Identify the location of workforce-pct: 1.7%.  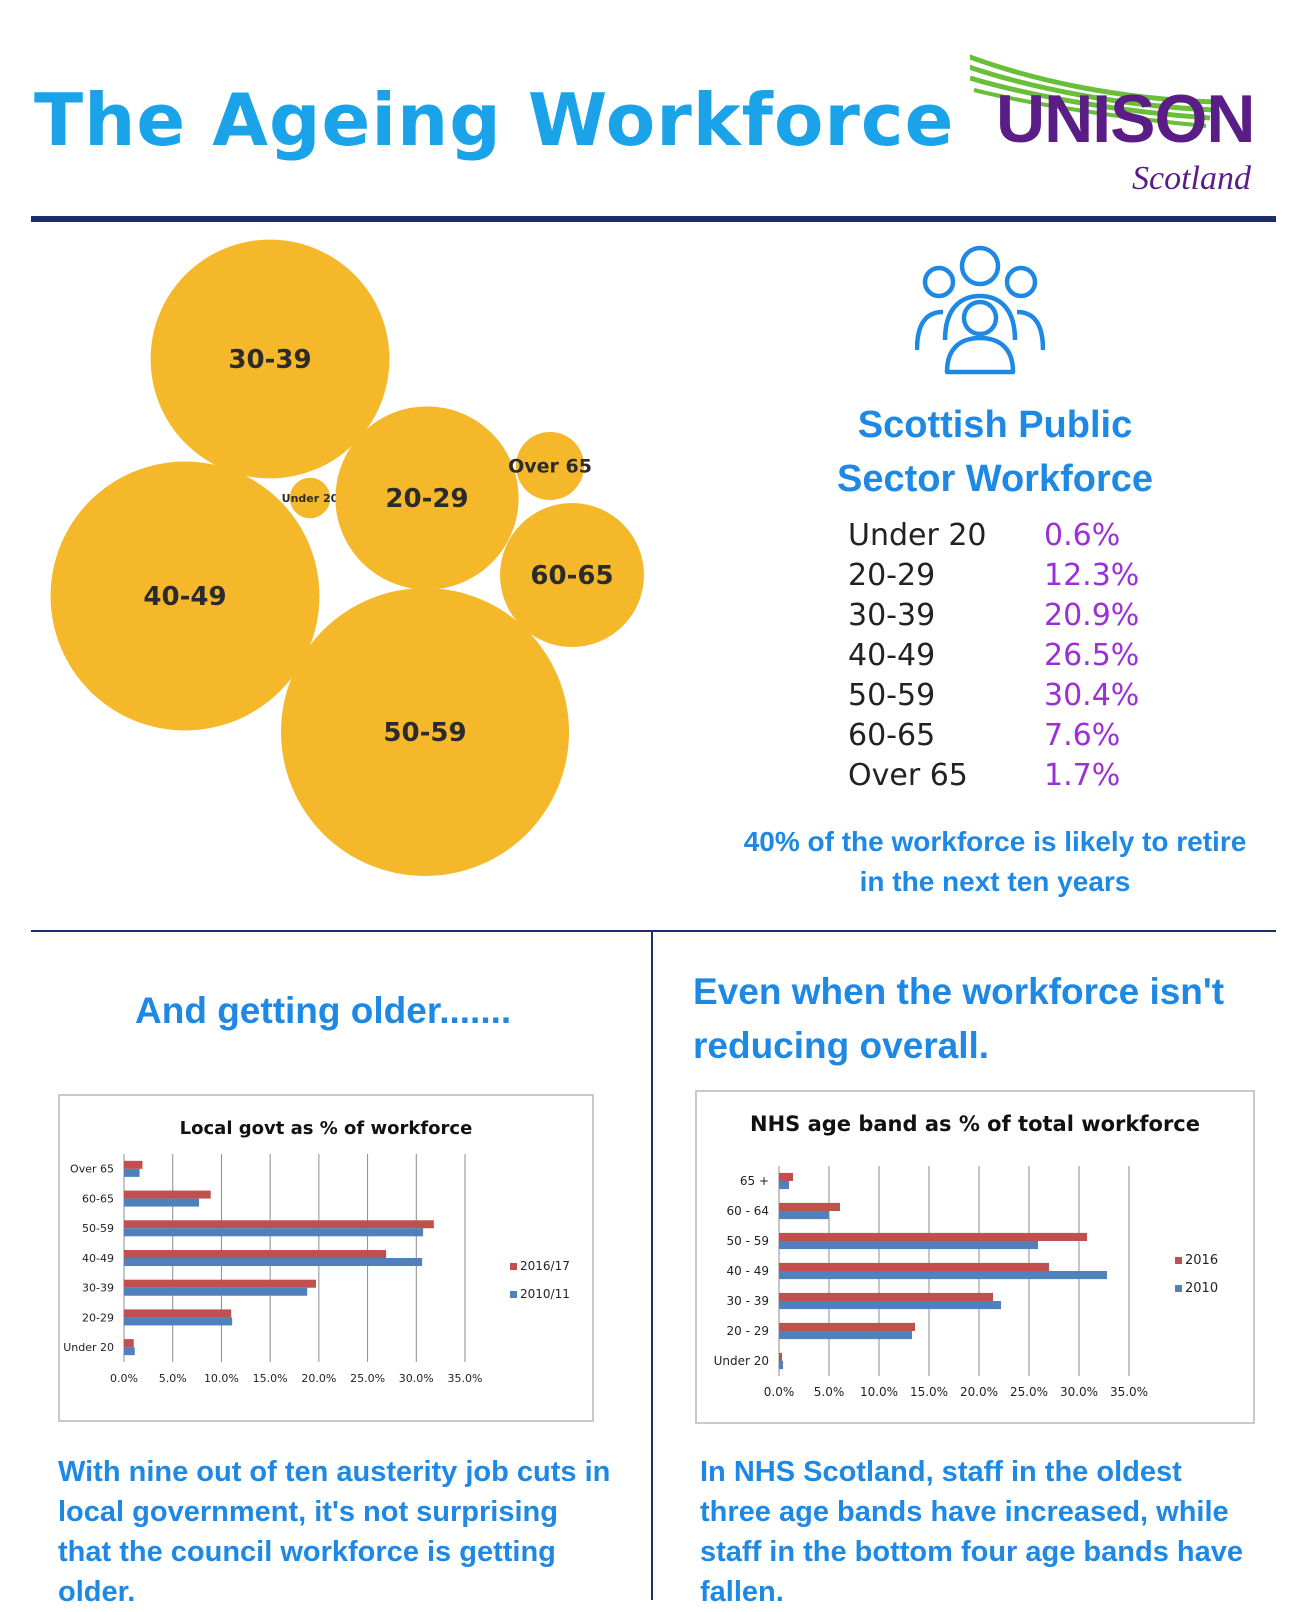
(1082, 775).